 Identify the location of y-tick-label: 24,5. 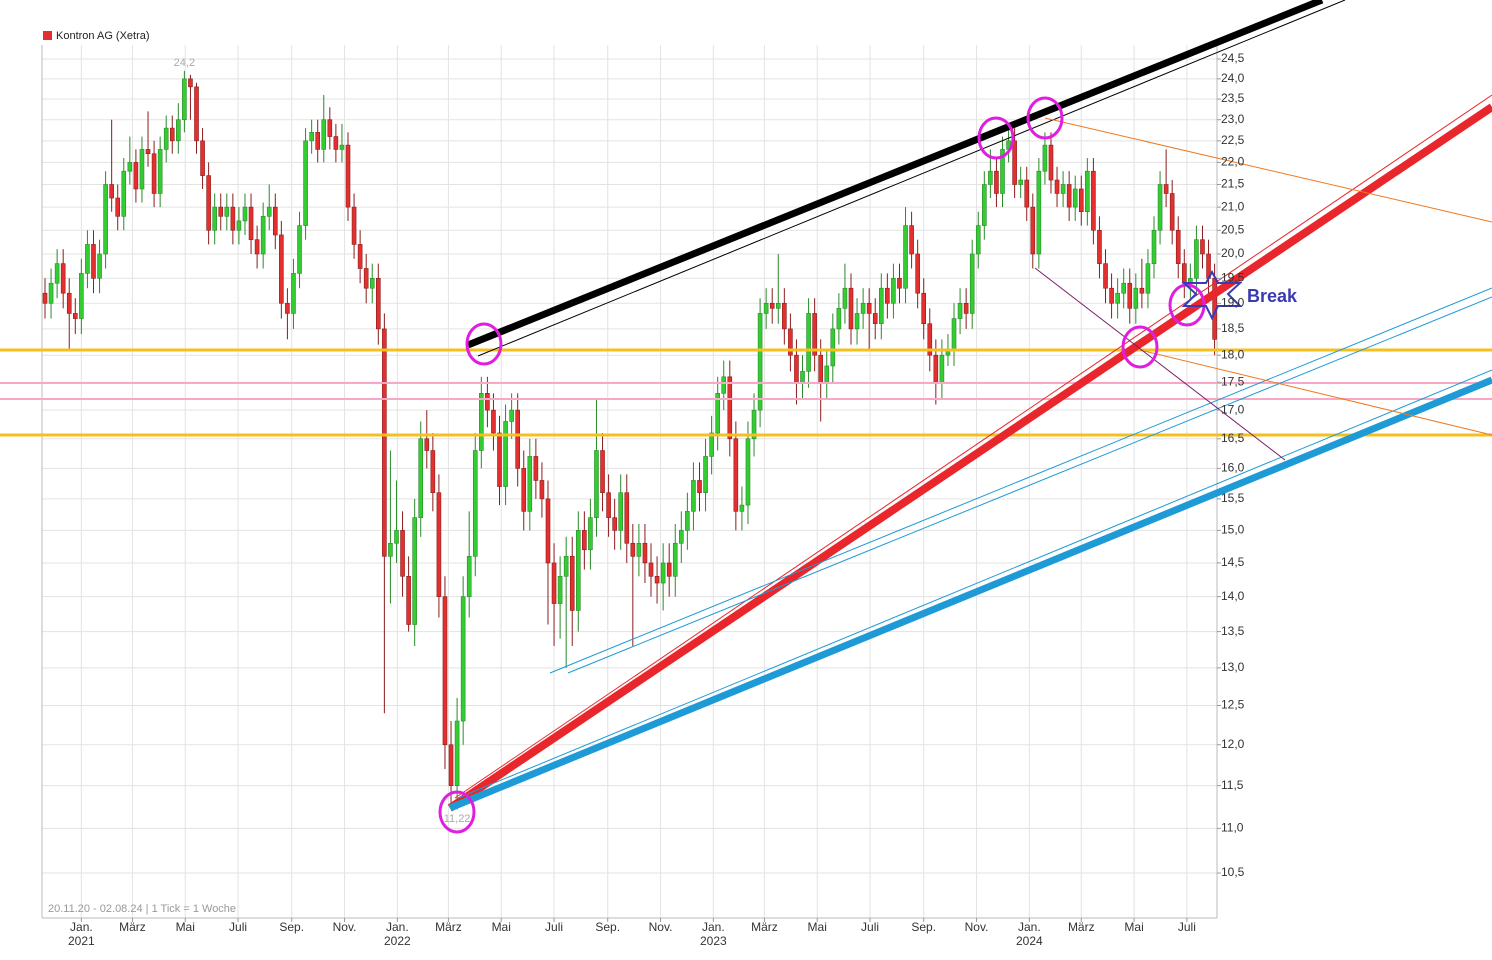
(1233, 58).